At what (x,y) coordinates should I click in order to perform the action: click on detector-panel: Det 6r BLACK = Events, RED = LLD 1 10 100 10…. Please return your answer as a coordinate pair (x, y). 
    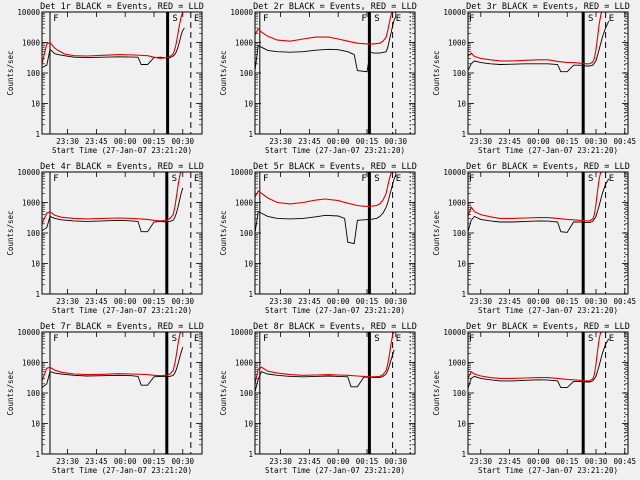
    Looking at the image, I should click on (534, 238).